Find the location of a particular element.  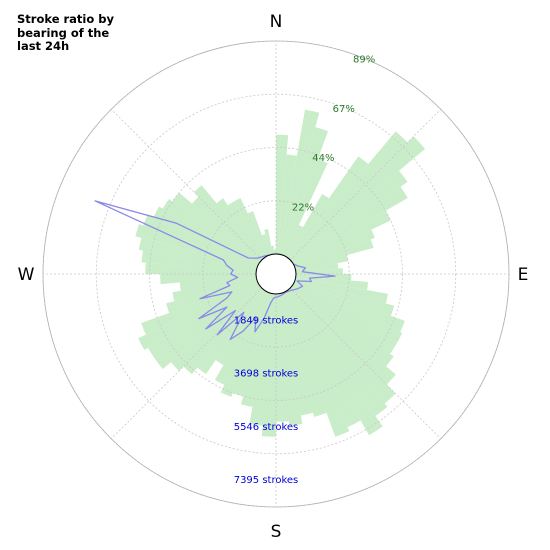

cardinal-label-n: N is located at coordinates (276, 22).